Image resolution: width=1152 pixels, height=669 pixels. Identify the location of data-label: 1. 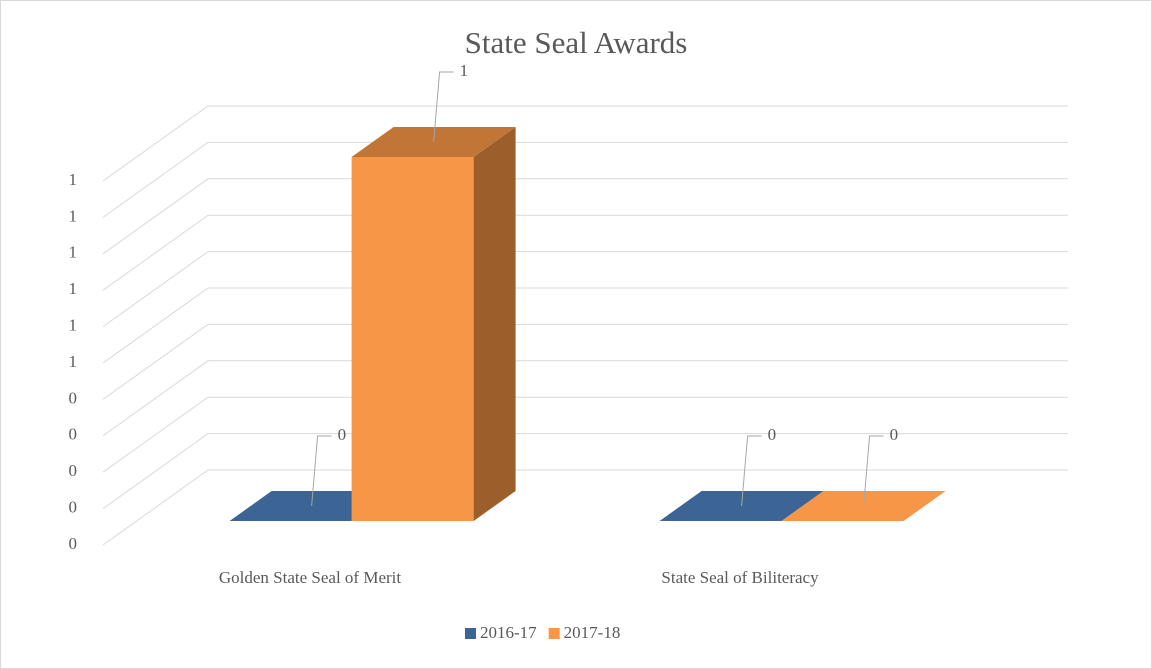
(464, 70).